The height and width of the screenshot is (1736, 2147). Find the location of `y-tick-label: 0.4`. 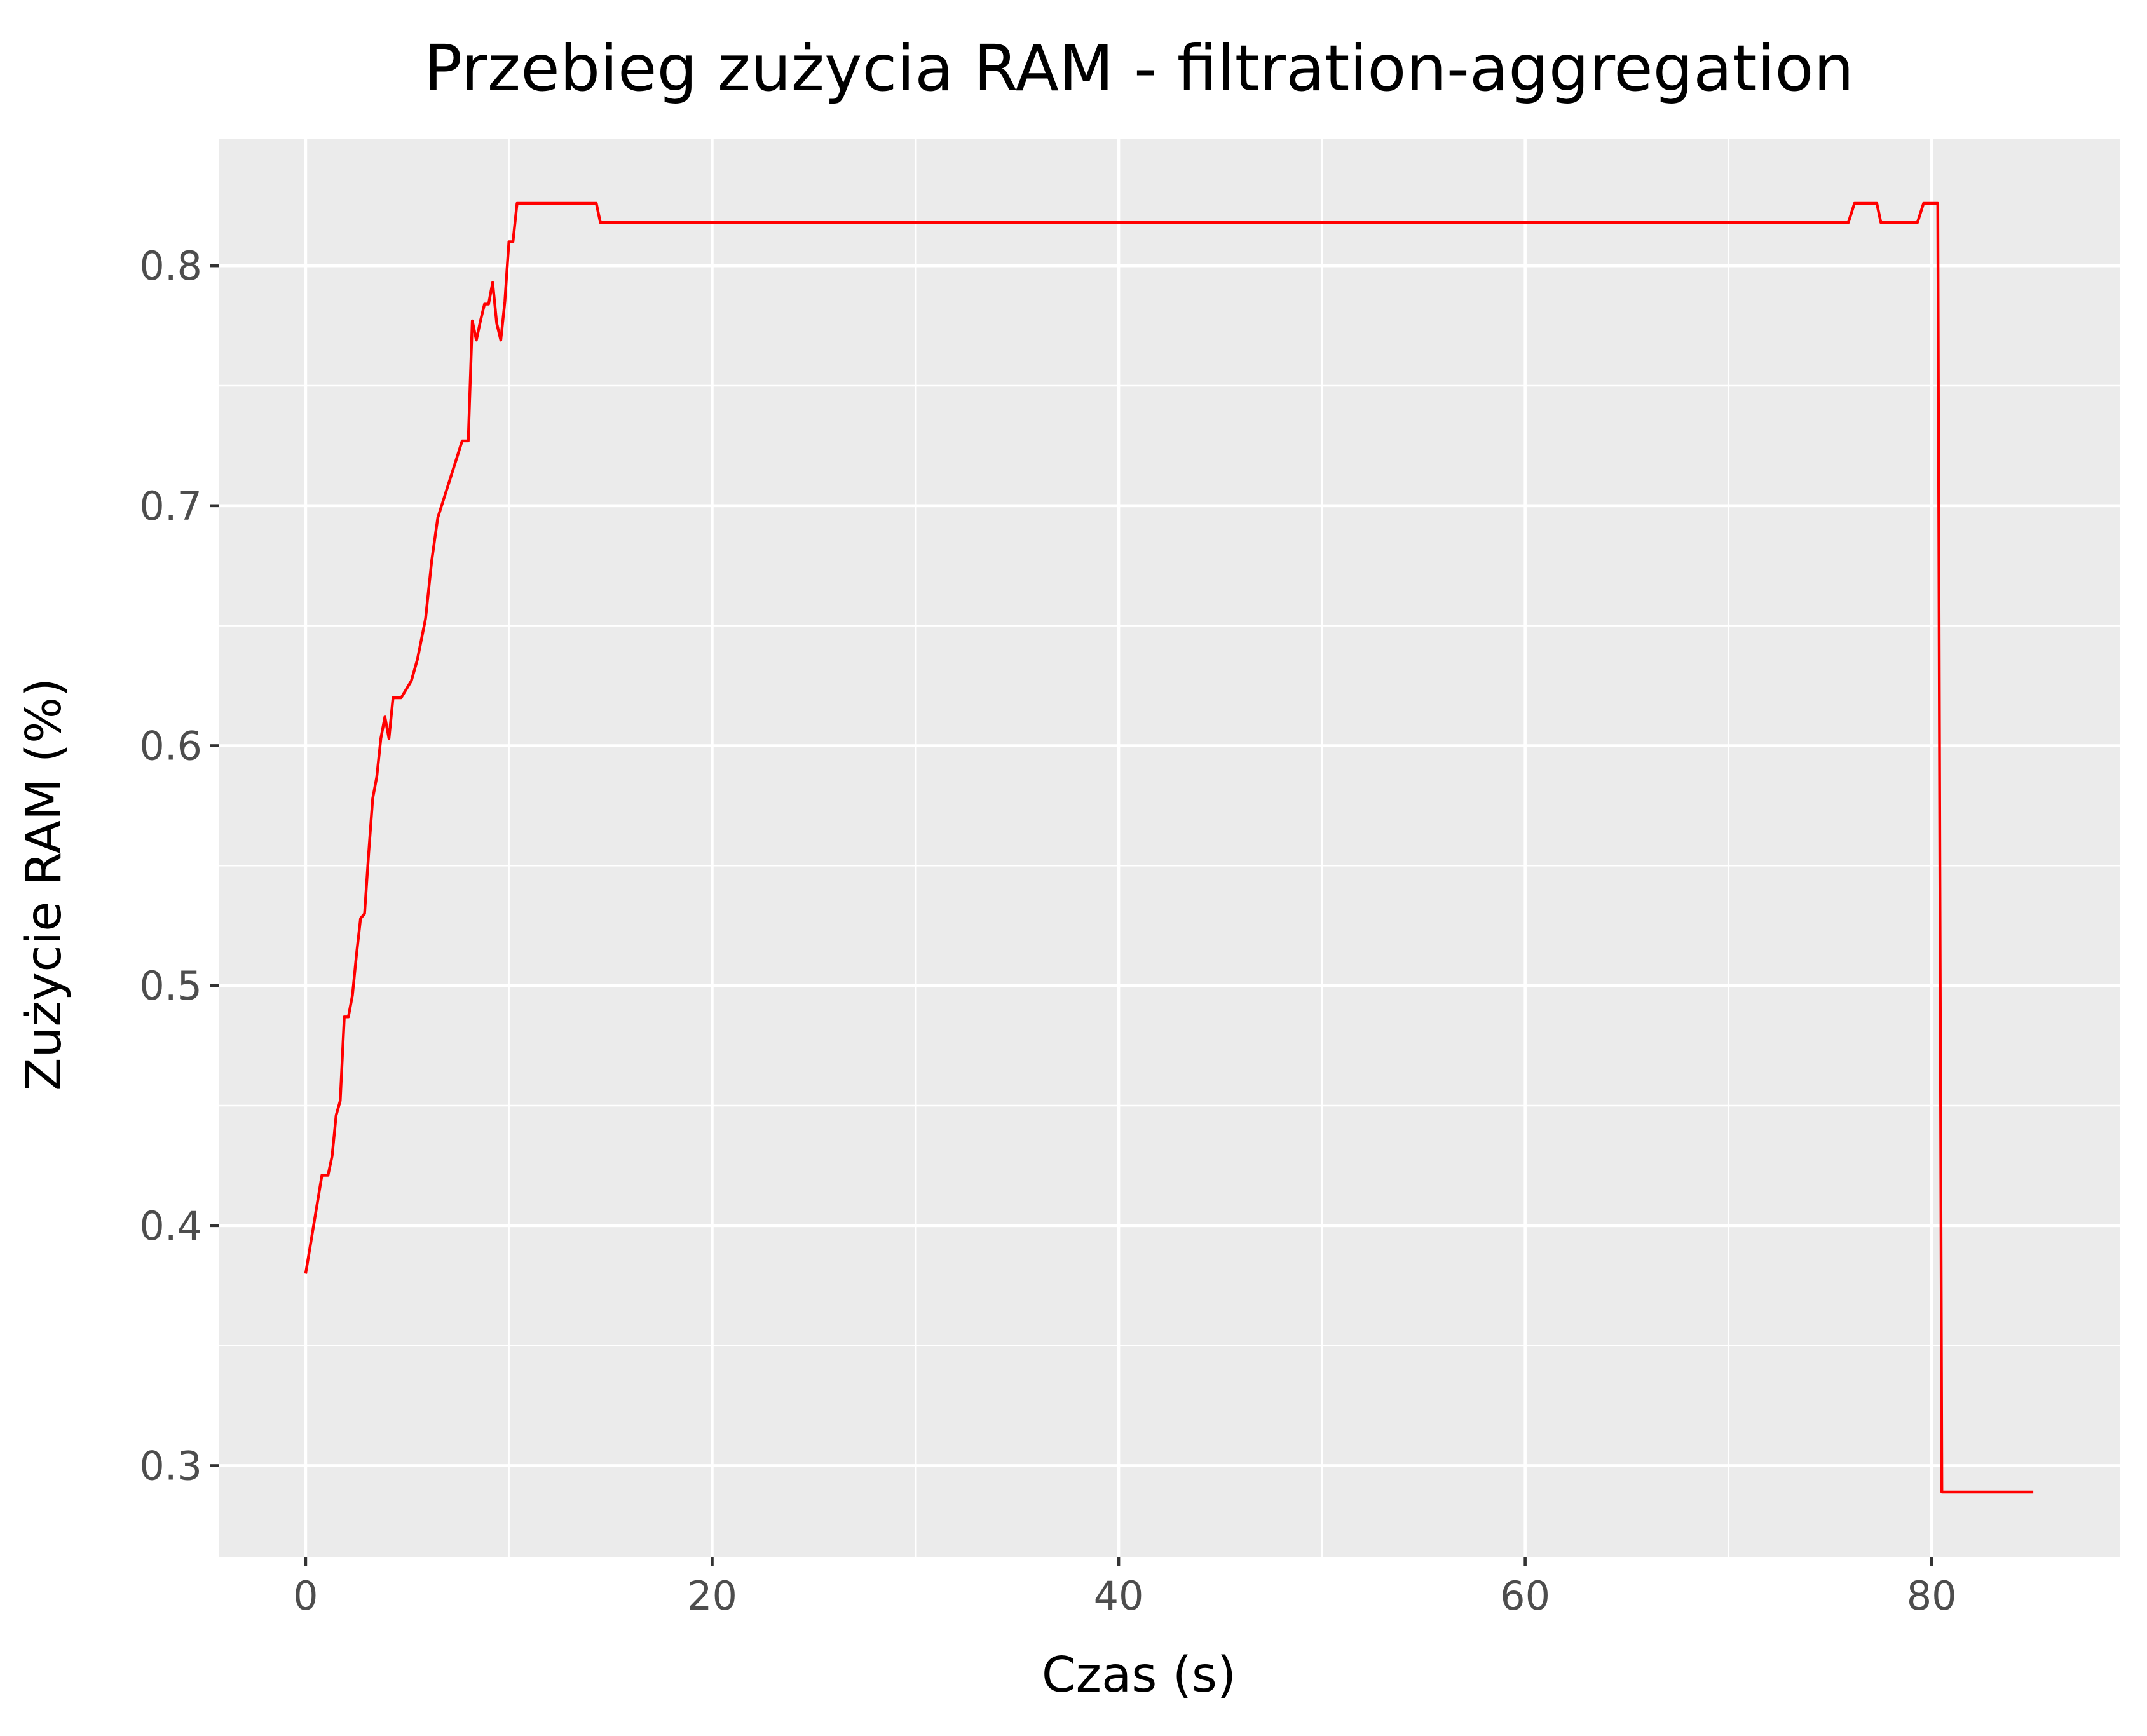

y-tick-label: 0.4 is located at coordinates (171, 1226).